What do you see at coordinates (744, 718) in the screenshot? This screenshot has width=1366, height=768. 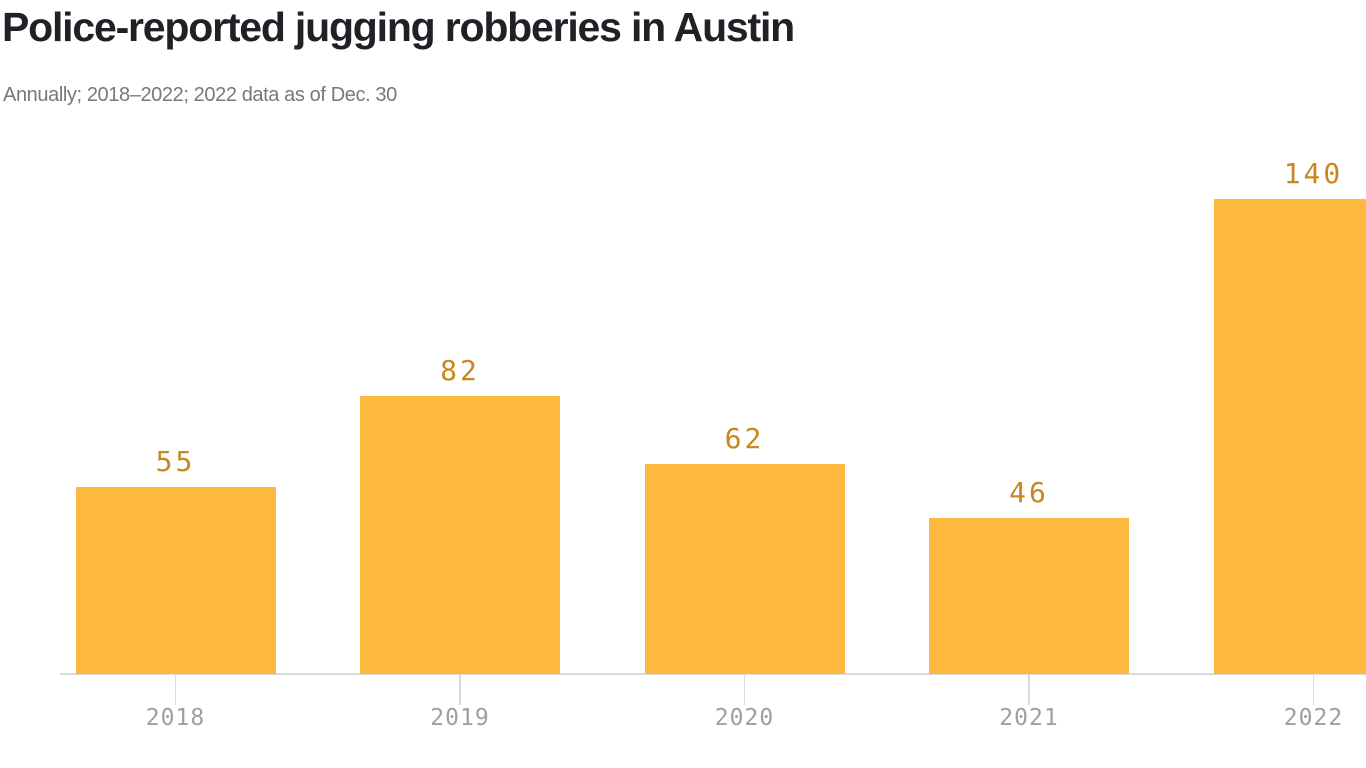 I see `x-axis-label: 2020` at bounding box center [744, 718].